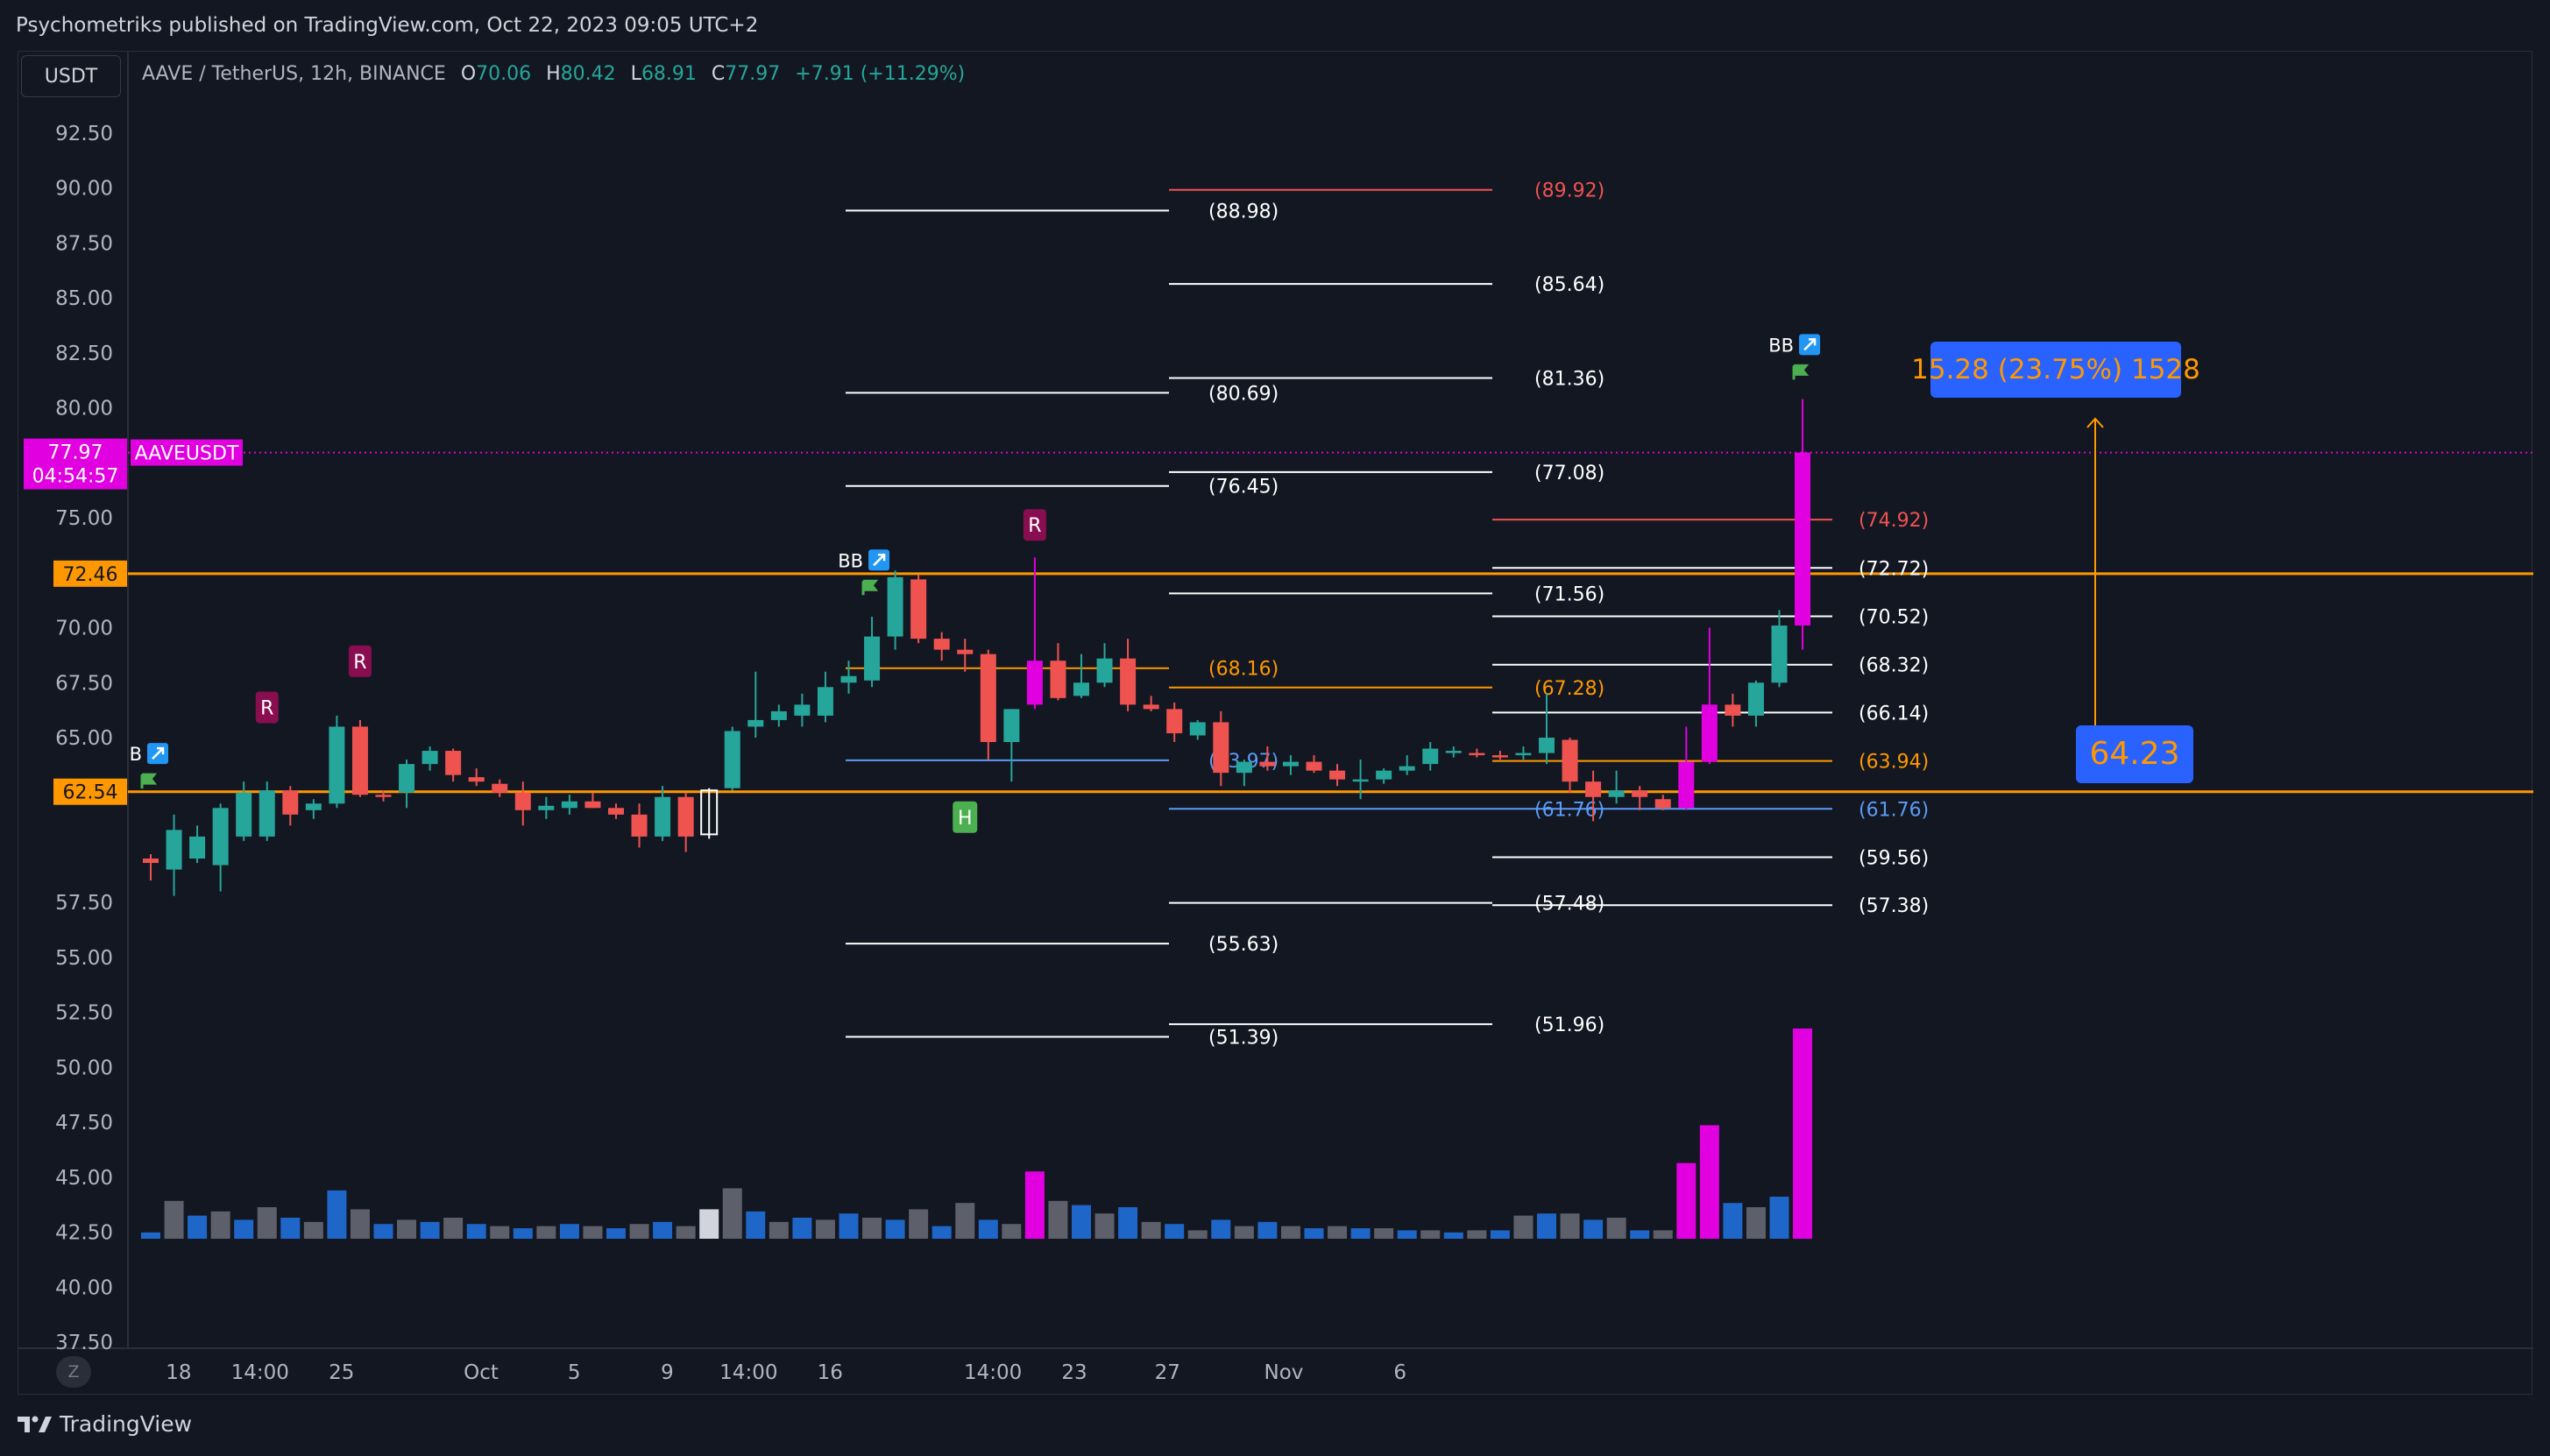  Describe the element at coordinates (1894, 763) in the screenshot. I see `fib-level-label: (63.94)` at that location.